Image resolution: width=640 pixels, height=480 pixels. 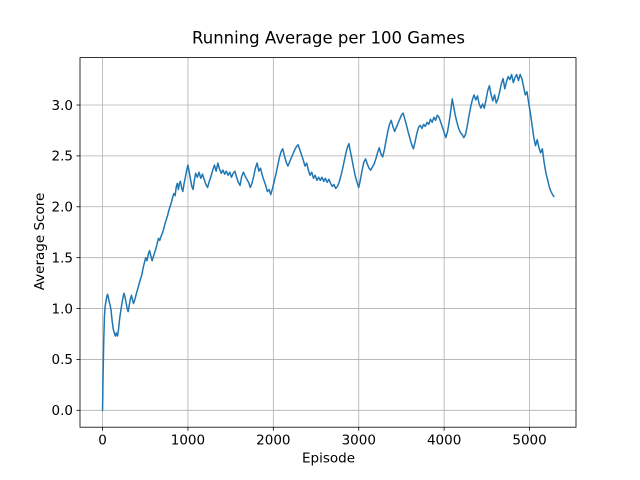 I want to click on x-tick-label: 5000, so click(x=529, y=441).